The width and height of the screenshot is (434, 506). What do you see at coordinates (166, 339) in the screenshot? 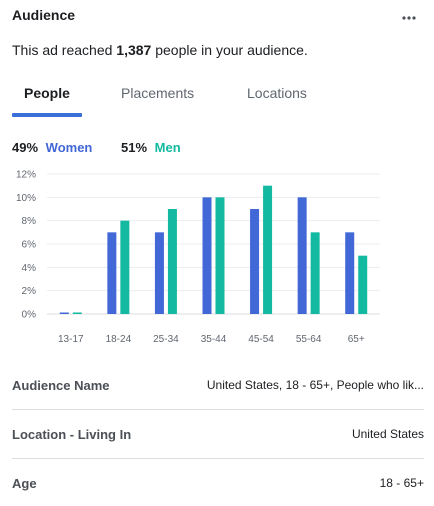
I see `x-tick-label: 25-34` at bounding box center [166, 339].